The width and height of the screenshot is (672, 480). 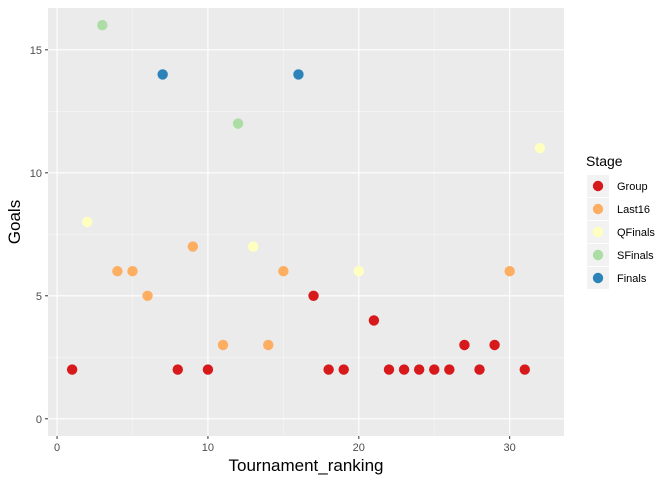 I want to click on legend-key-group, so click(x=598, y=186).